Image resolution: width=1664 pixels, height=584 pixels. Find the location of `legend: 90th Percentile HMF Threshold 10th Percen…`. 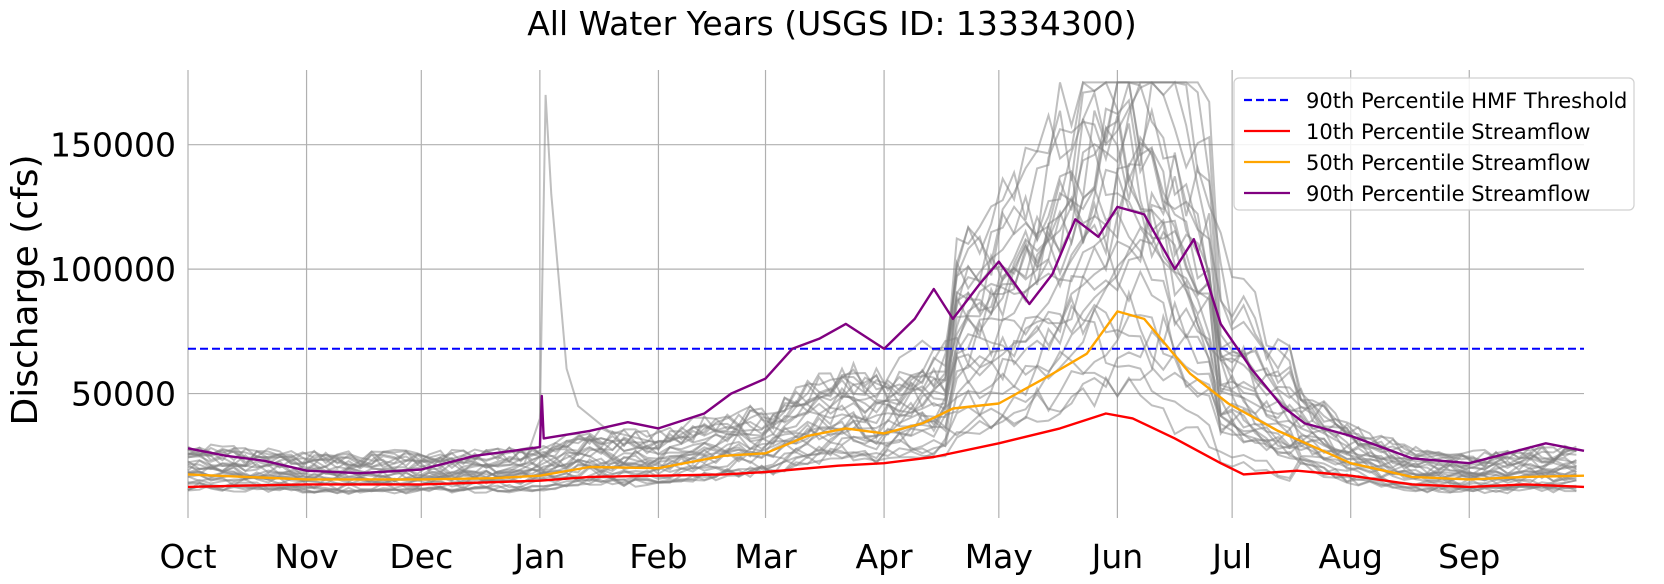

legend: 90th Percentile HMF Threshold 10th Percen… is located at coordinates (1434, 144).